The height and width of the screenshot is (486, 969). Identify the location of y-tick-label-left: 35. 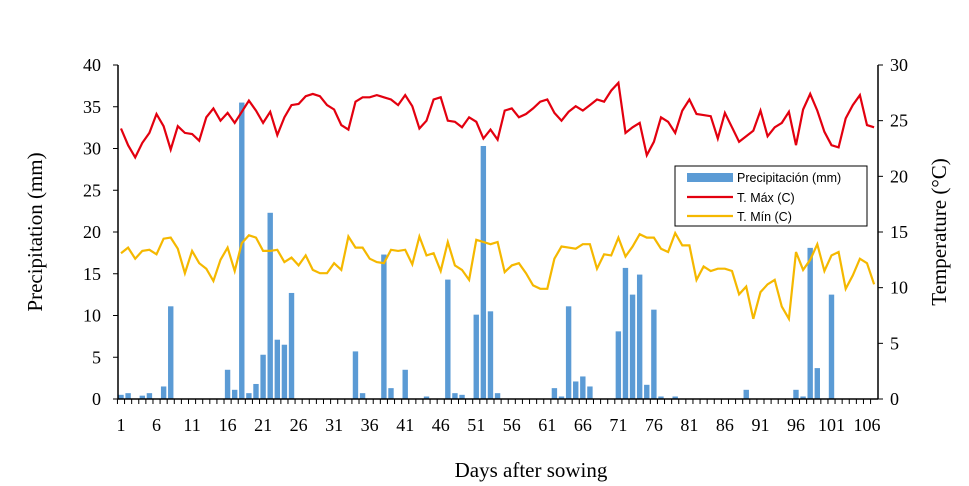
(92, 107).